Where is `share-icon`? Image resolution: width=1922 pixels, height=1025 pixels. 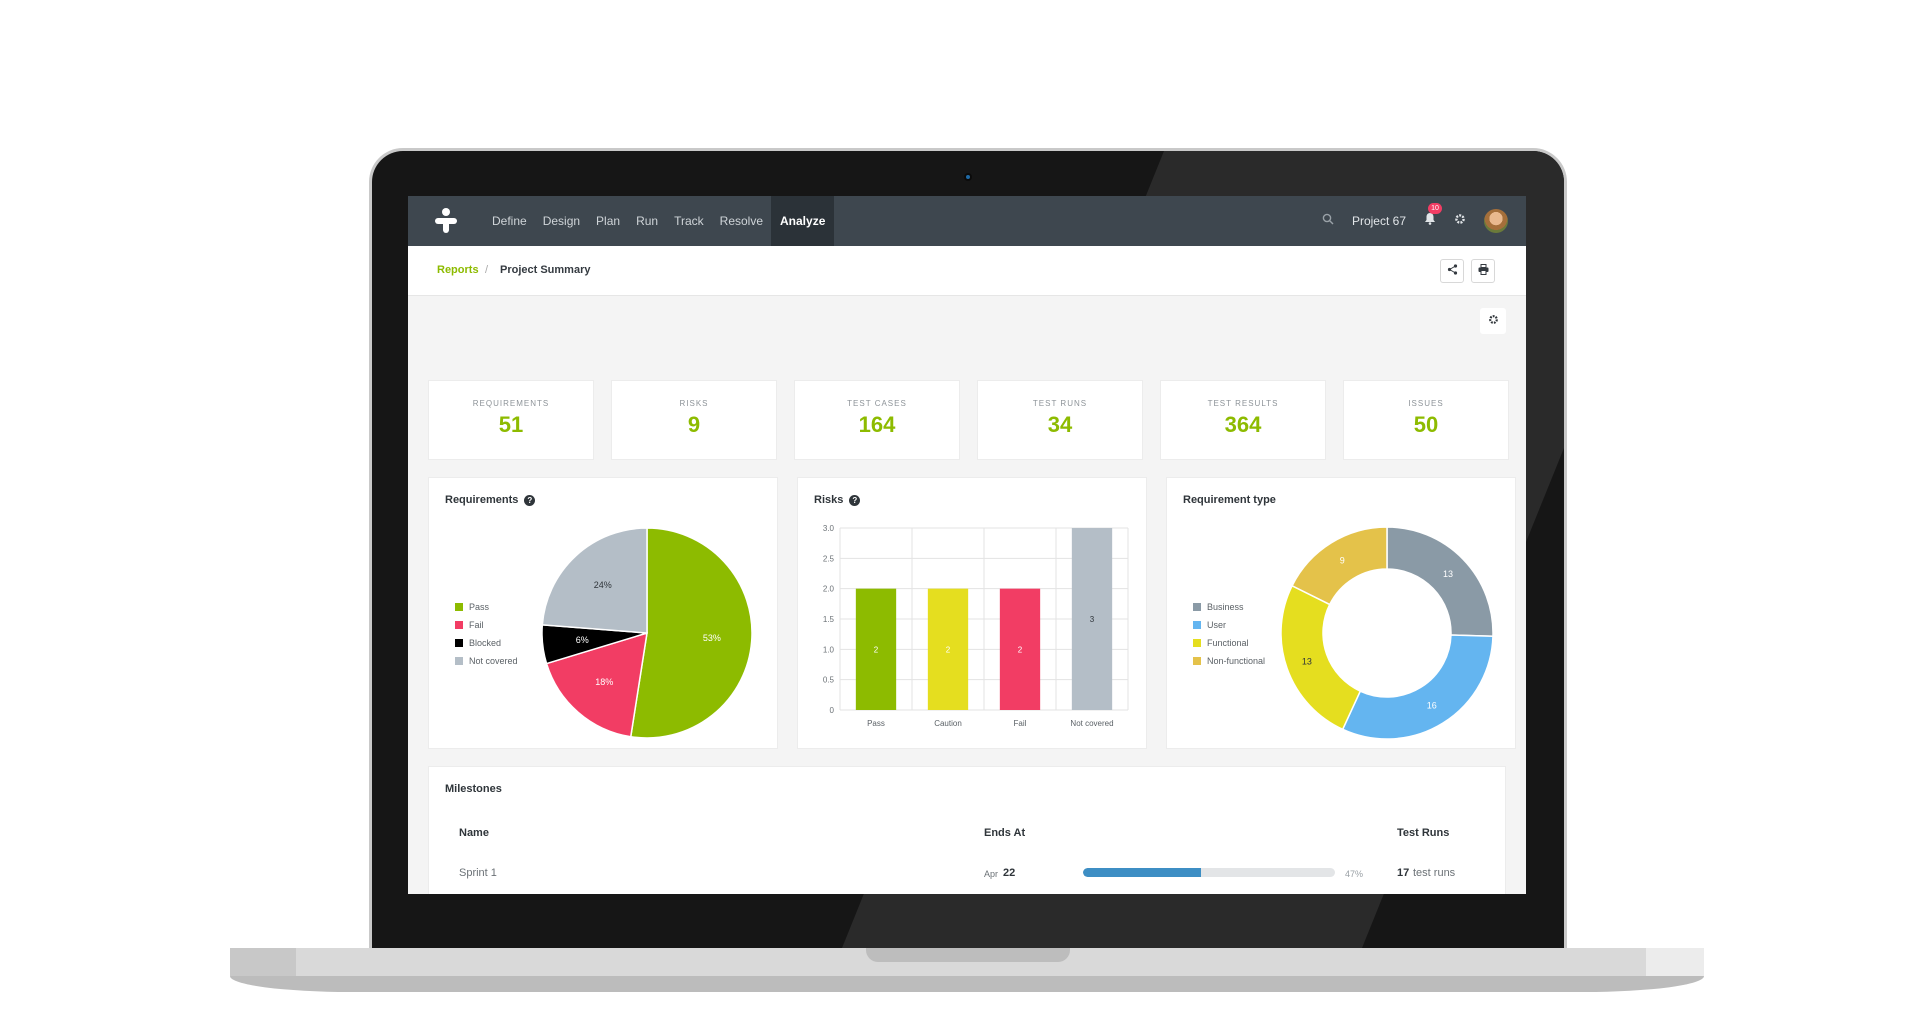 share-icon is located at coordinates (1452, 271).